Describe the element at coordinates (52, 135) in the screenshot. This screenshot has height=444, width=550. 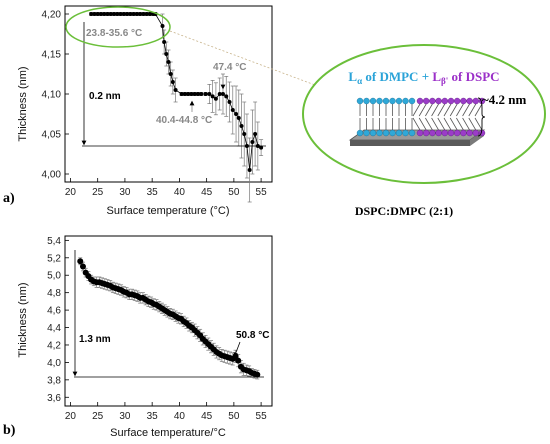
I see `y-tick-label: 4,05` at that location.